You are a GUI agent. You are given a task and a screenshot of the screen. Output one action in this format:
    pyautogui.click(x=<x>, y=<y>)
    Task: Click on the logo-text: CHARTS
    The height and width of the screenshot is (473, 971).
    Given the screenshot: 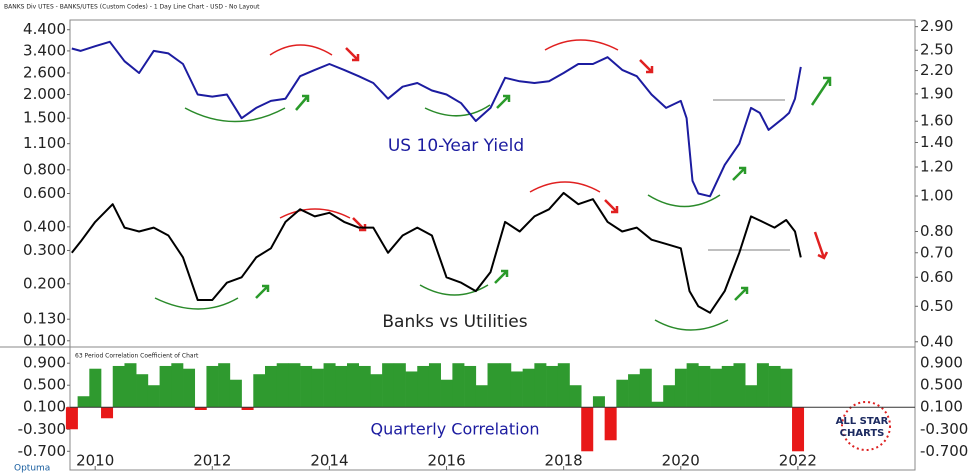 What is the action you would take?
    pyautogui.click(x=862, y=433)
    